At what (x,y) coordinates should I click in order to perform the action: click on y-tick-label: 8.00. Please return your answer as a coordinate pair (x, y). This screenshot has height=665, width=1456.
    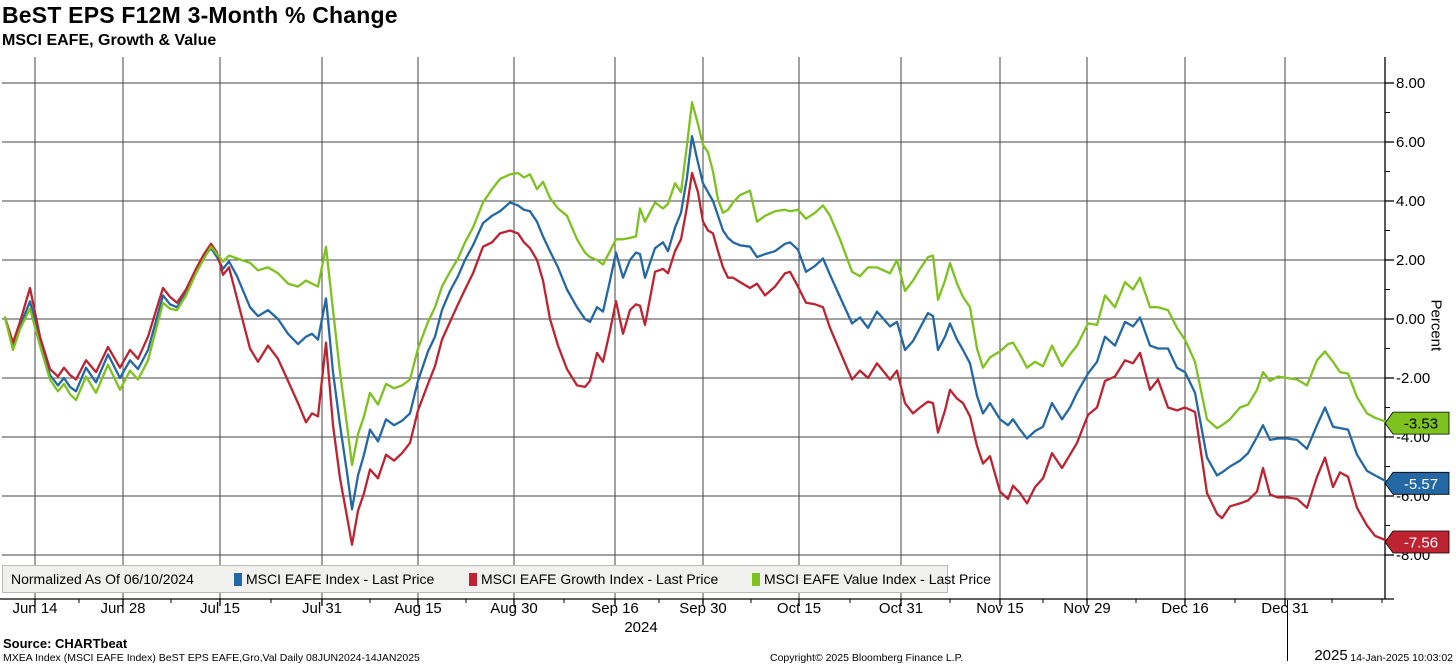
    Looking at the image, I should click on (1410, 83).